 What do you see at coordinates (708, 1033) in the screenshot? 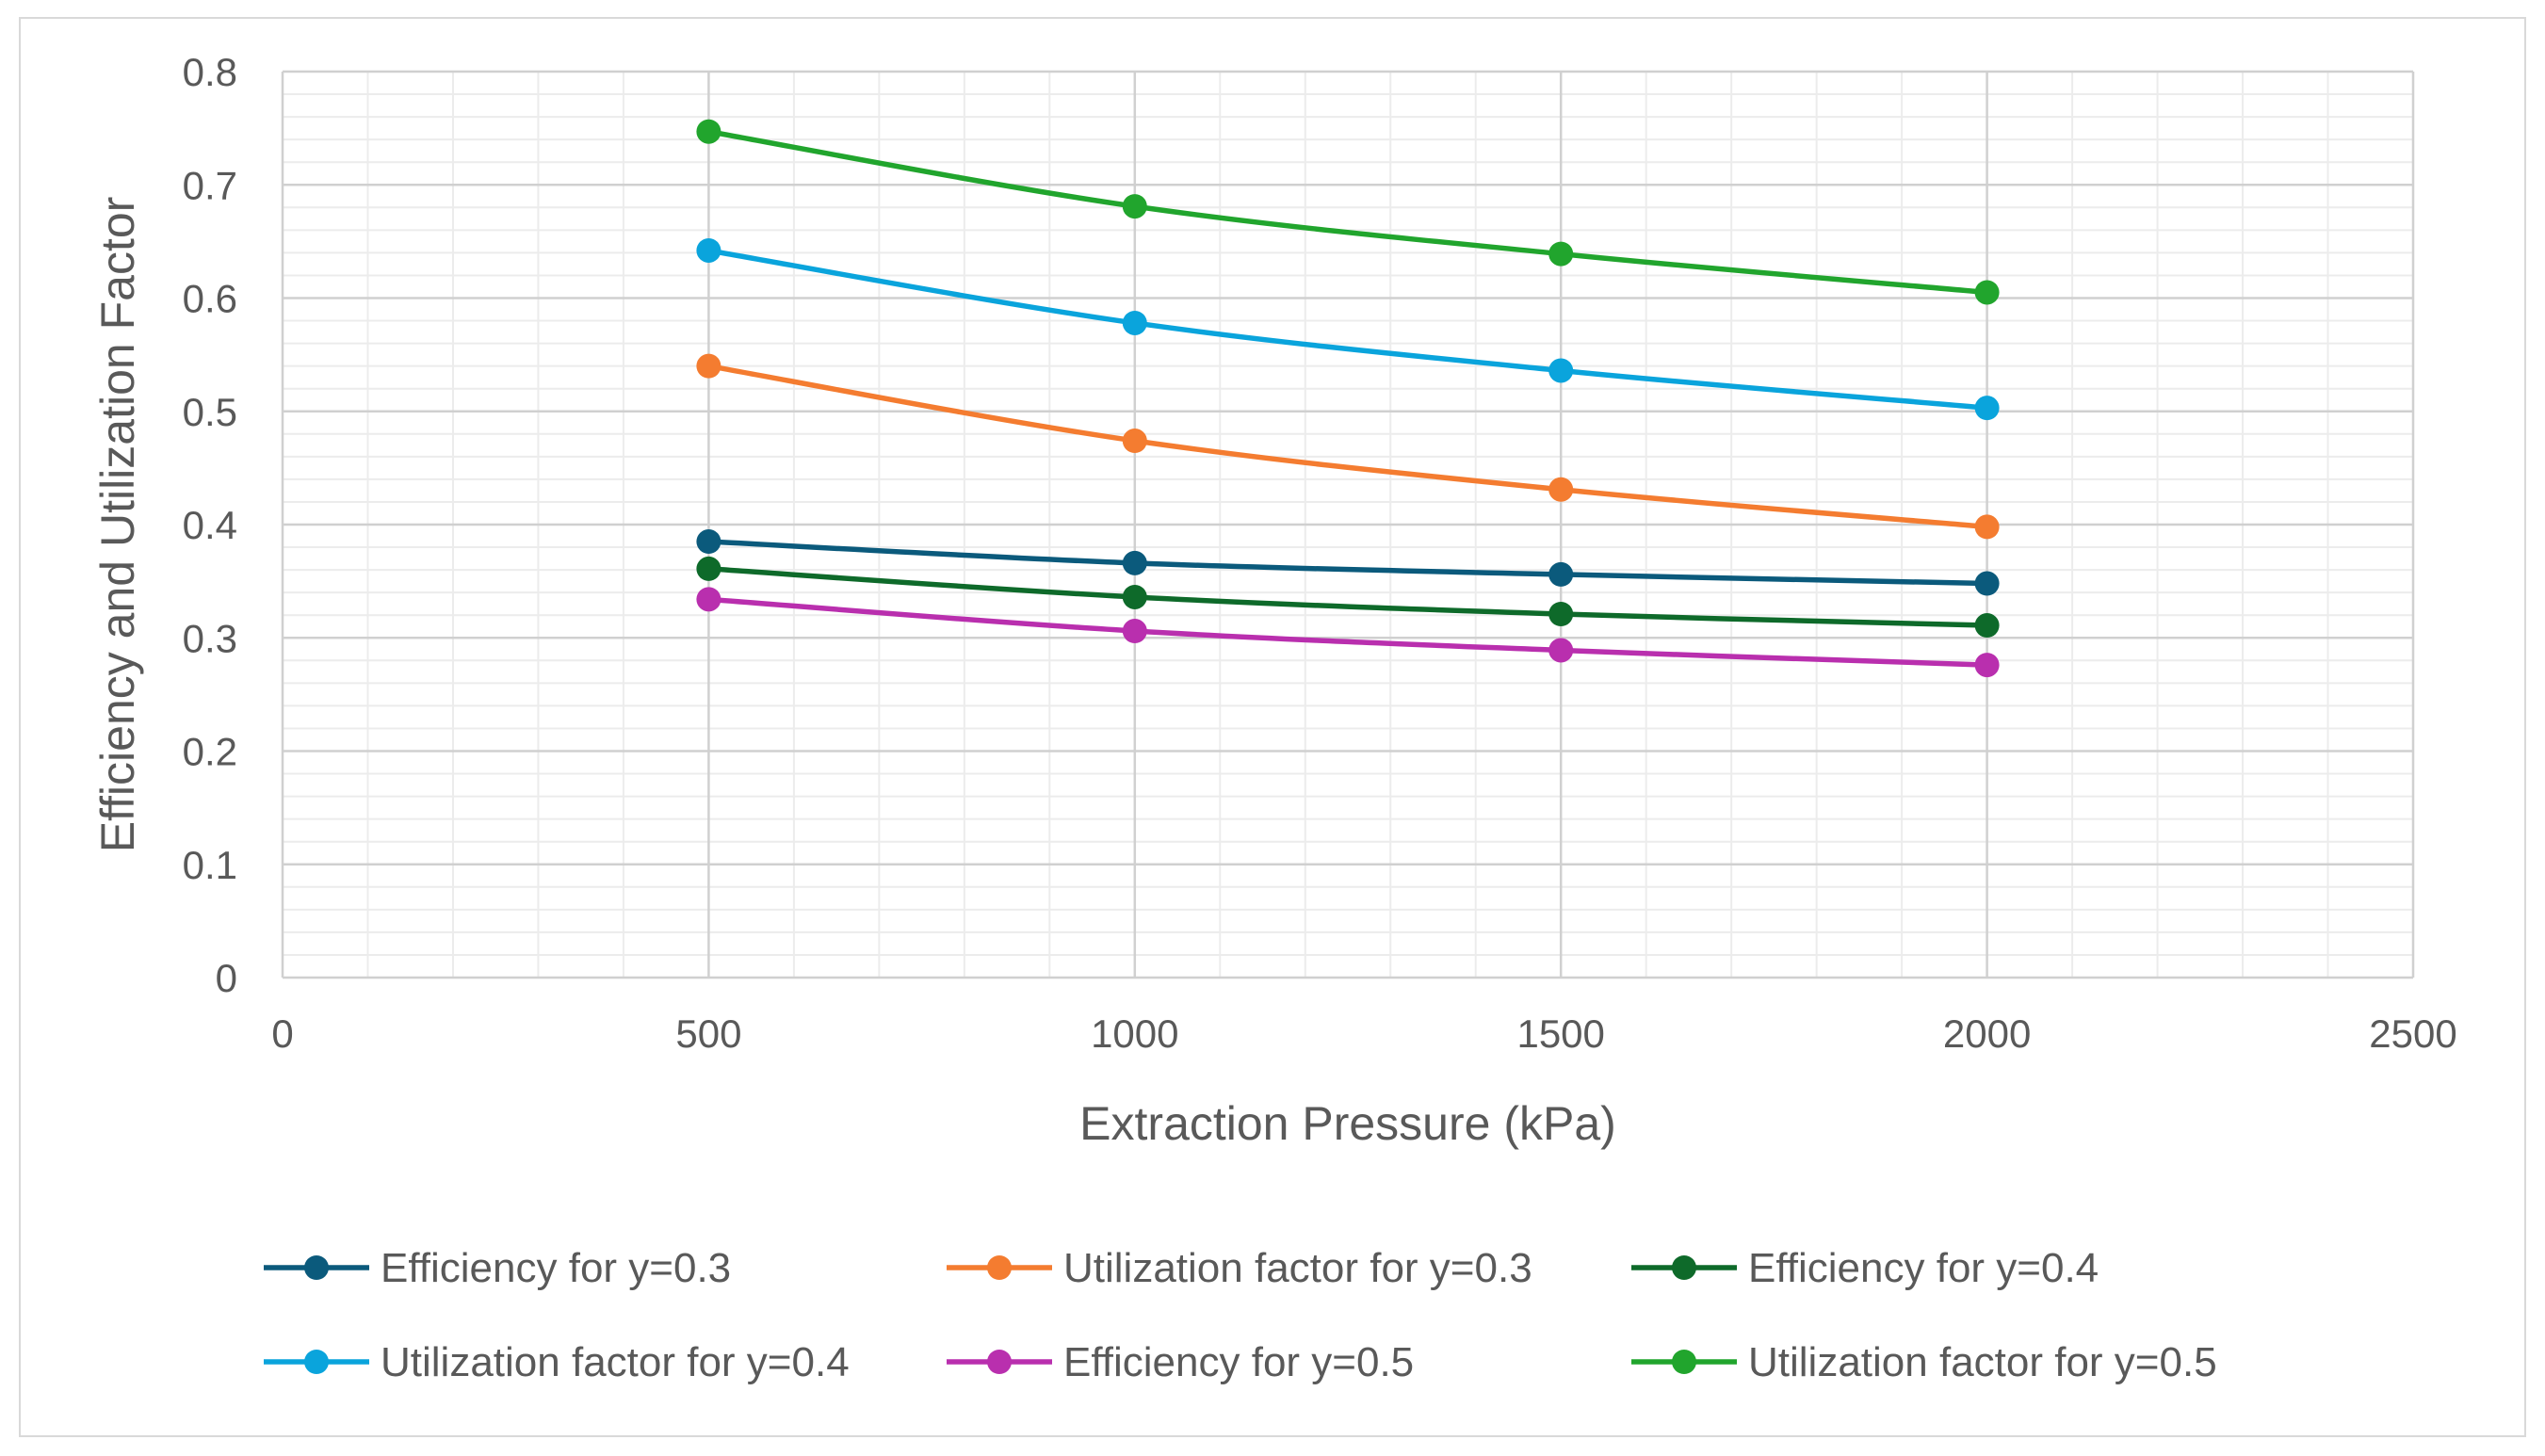
I see `x-tick-label: 500` at bounding box center [708, 1033].